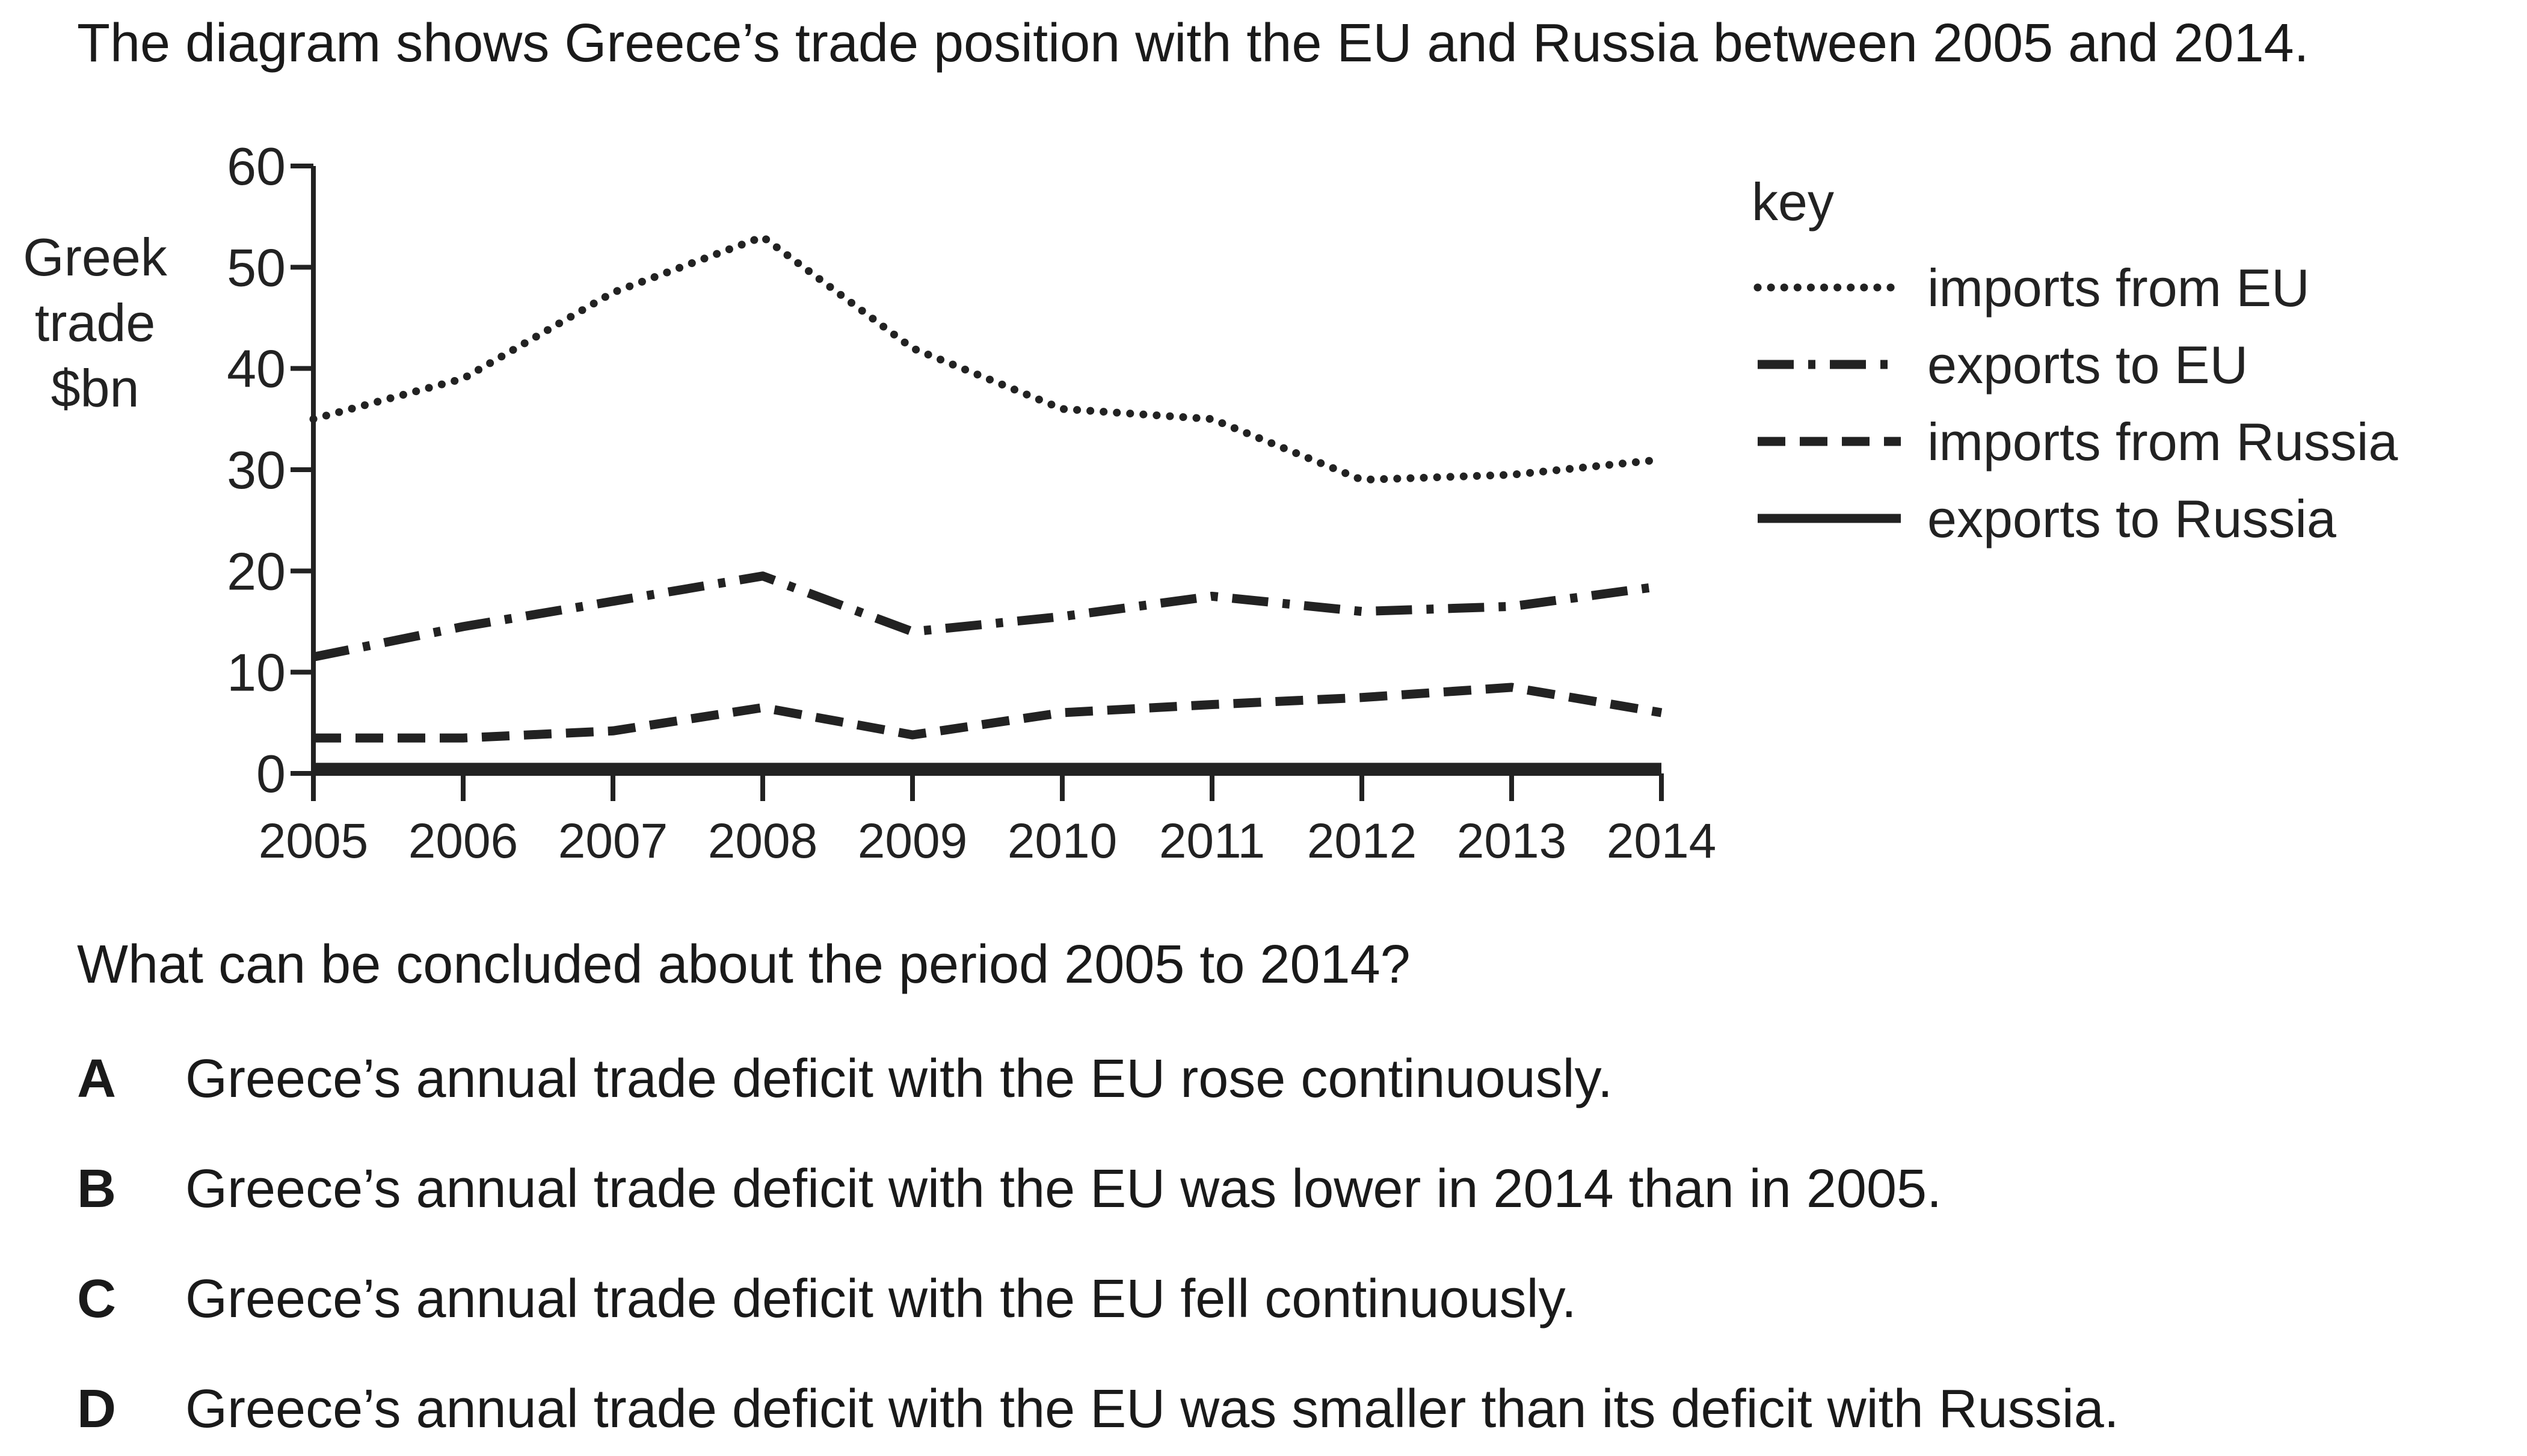 The image size is (2527, 1456). Describe the element at coordinates (987, 617) in the screenshot. I see `series-line-exports-to-eu` at that location.